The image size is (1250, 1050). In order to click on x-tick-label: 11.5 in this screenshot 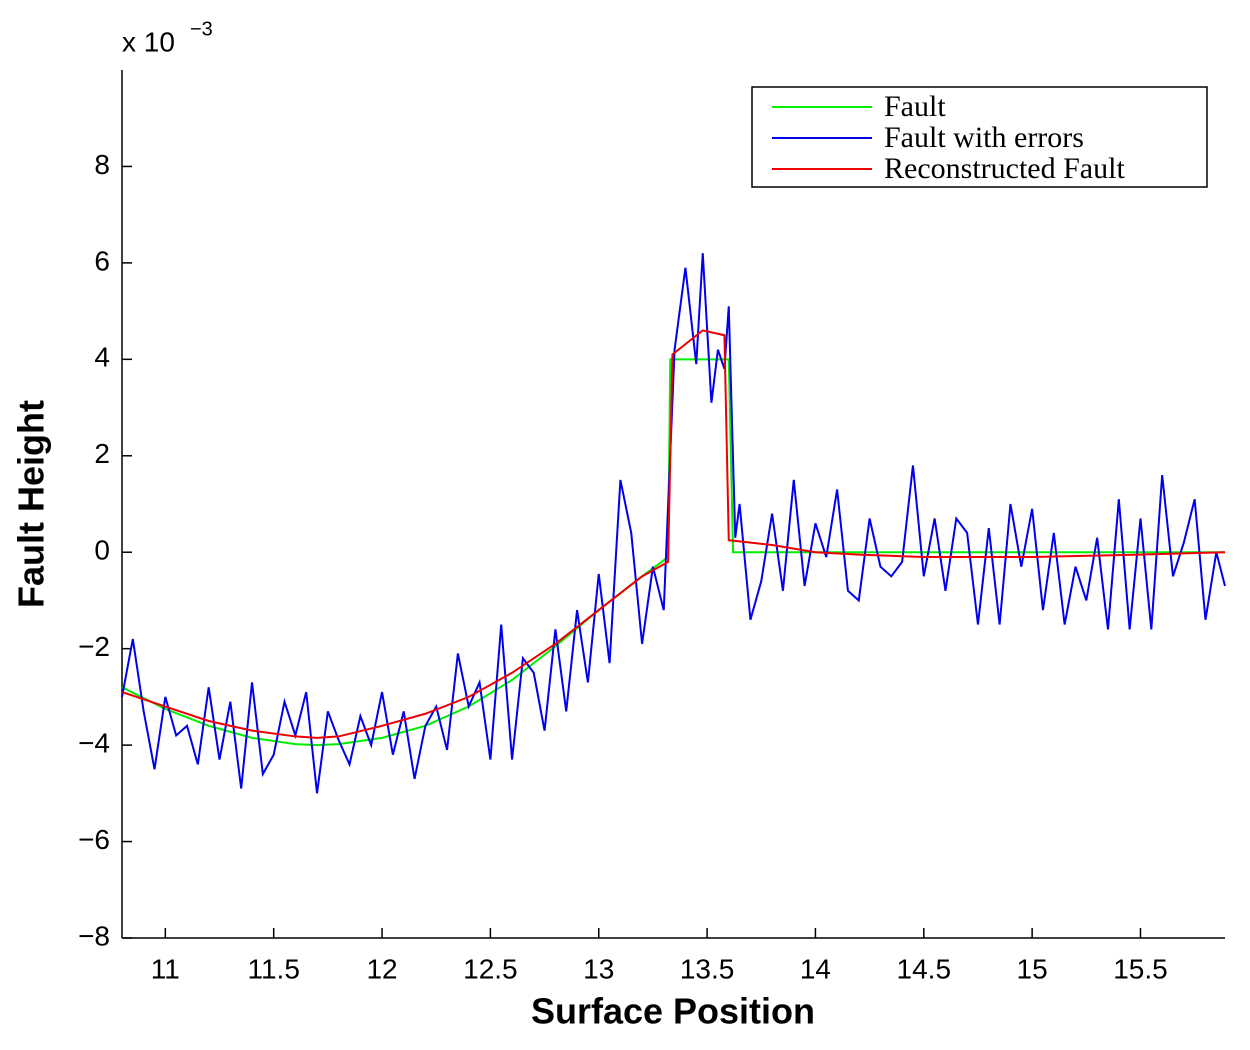, I will do `click(273, 968)`.